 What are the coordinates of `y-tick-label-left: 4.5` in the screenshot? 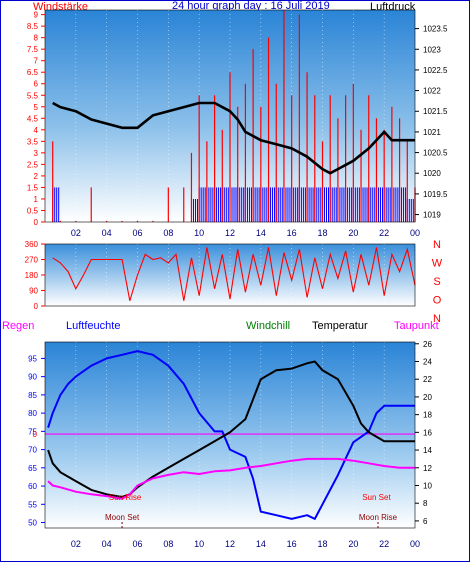 It's located at (33, 118).